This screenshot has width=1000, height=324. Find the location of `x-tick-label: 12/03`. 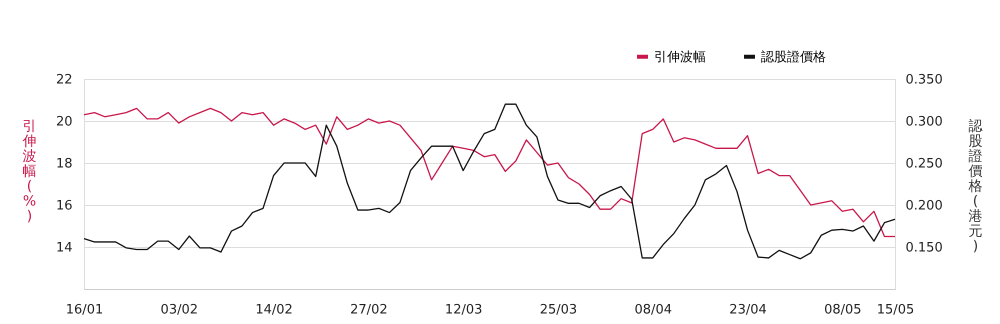

x-tick-label: 12/03 is located at coordinates (463, 310).